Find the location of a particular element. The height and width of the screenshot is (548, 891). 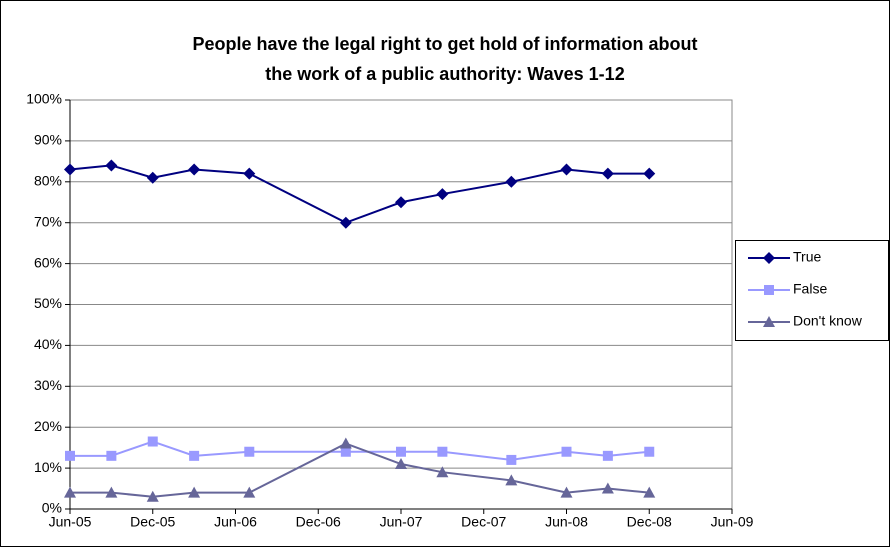

y-tick-label: 60% is located at coordinates (48, 262).